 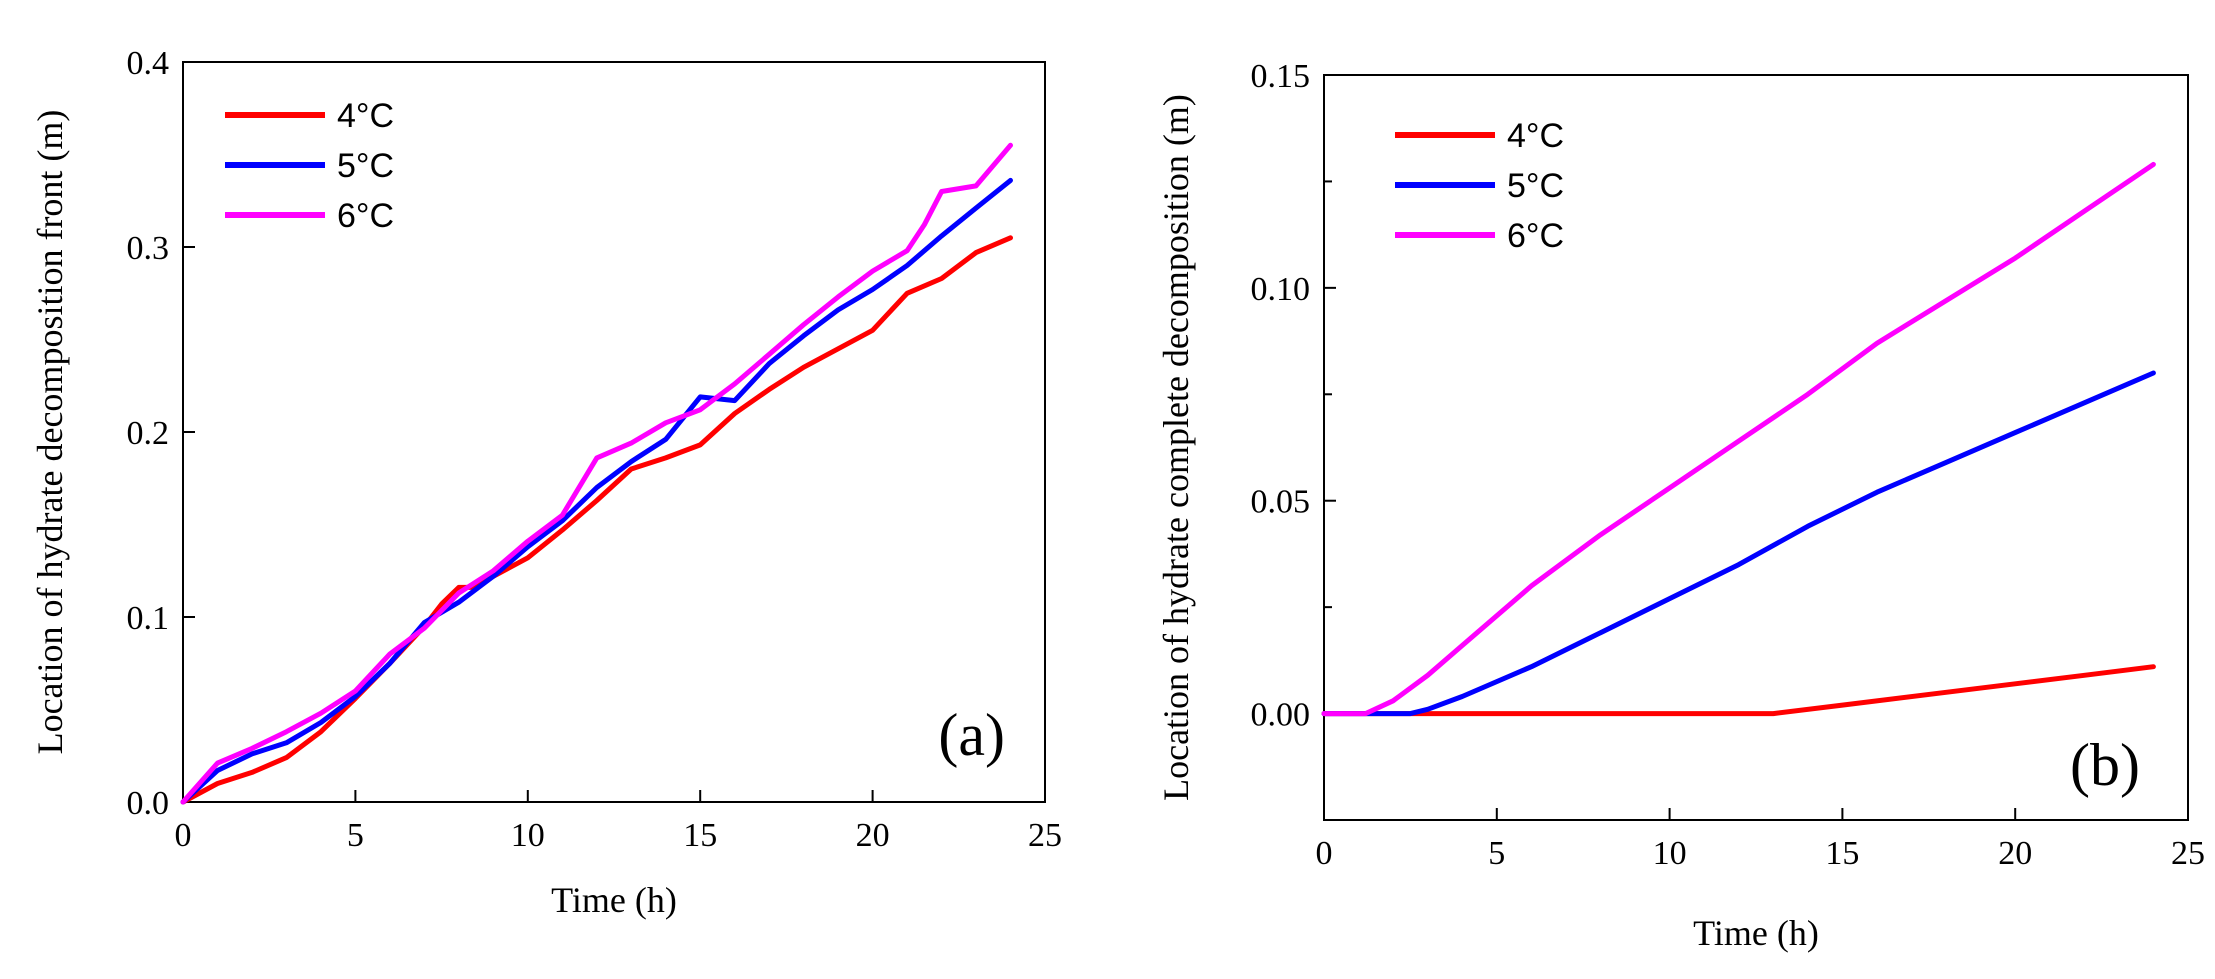 What do you see at coordinates (971, 735) in the screenshot?
I see `panel-label: (a)` at bounding box center [971, 735].